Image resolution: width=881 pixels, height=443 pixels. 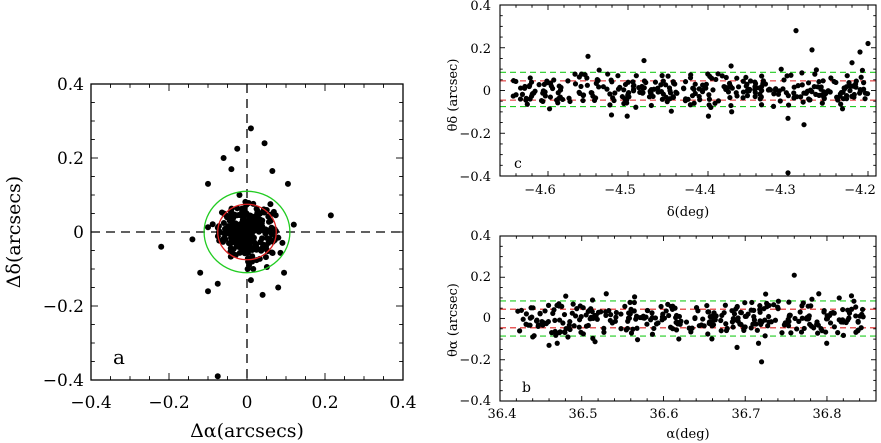 What do you see at coordinates (475, 177) in the screenshot?
I see `panel-c-ytick: −0.4` at bounding box center [475, 177].